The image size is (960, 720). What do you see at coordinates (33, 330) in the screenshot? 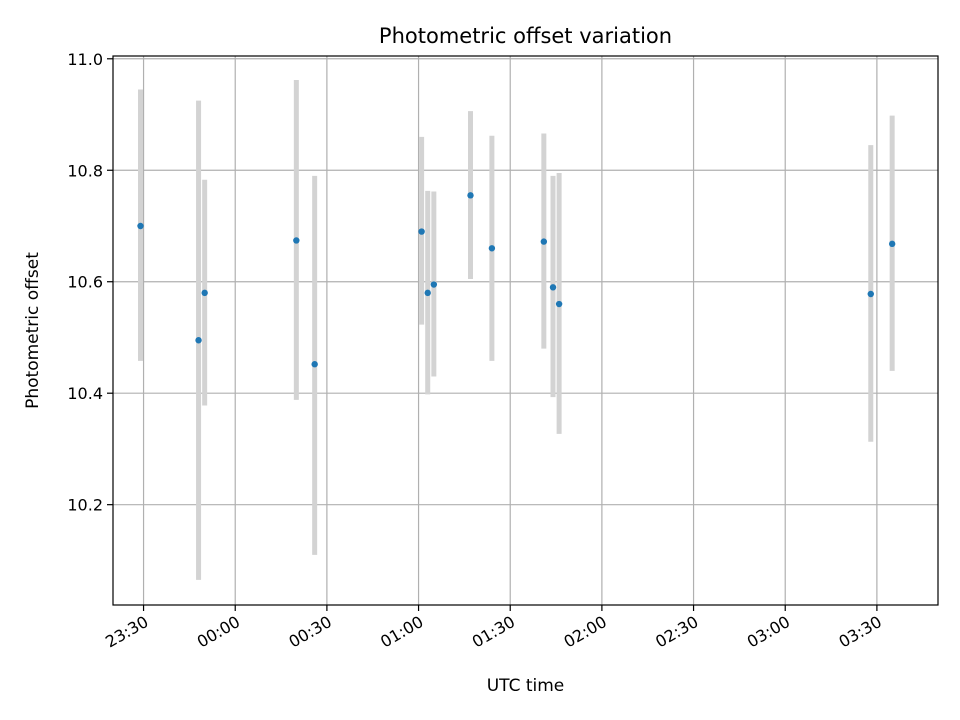
I see `y-axis-label: Photometric offset` at bounding box center [33, 330].